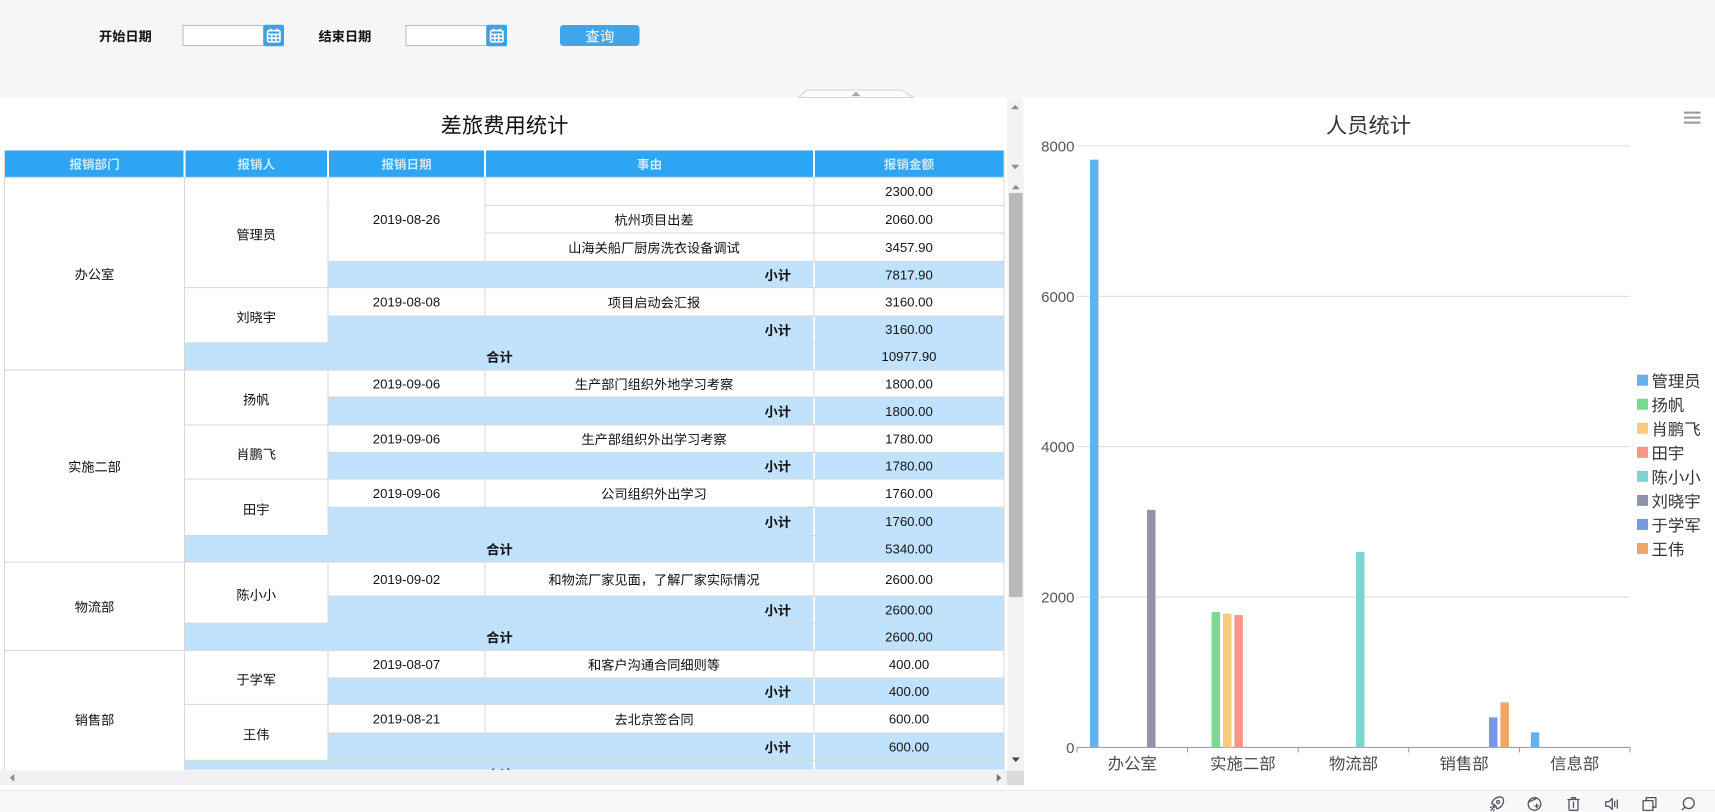  Describe the element at coordinates (909, 191) in the screenshot. I see `svg-text: 2300.00` at that location.